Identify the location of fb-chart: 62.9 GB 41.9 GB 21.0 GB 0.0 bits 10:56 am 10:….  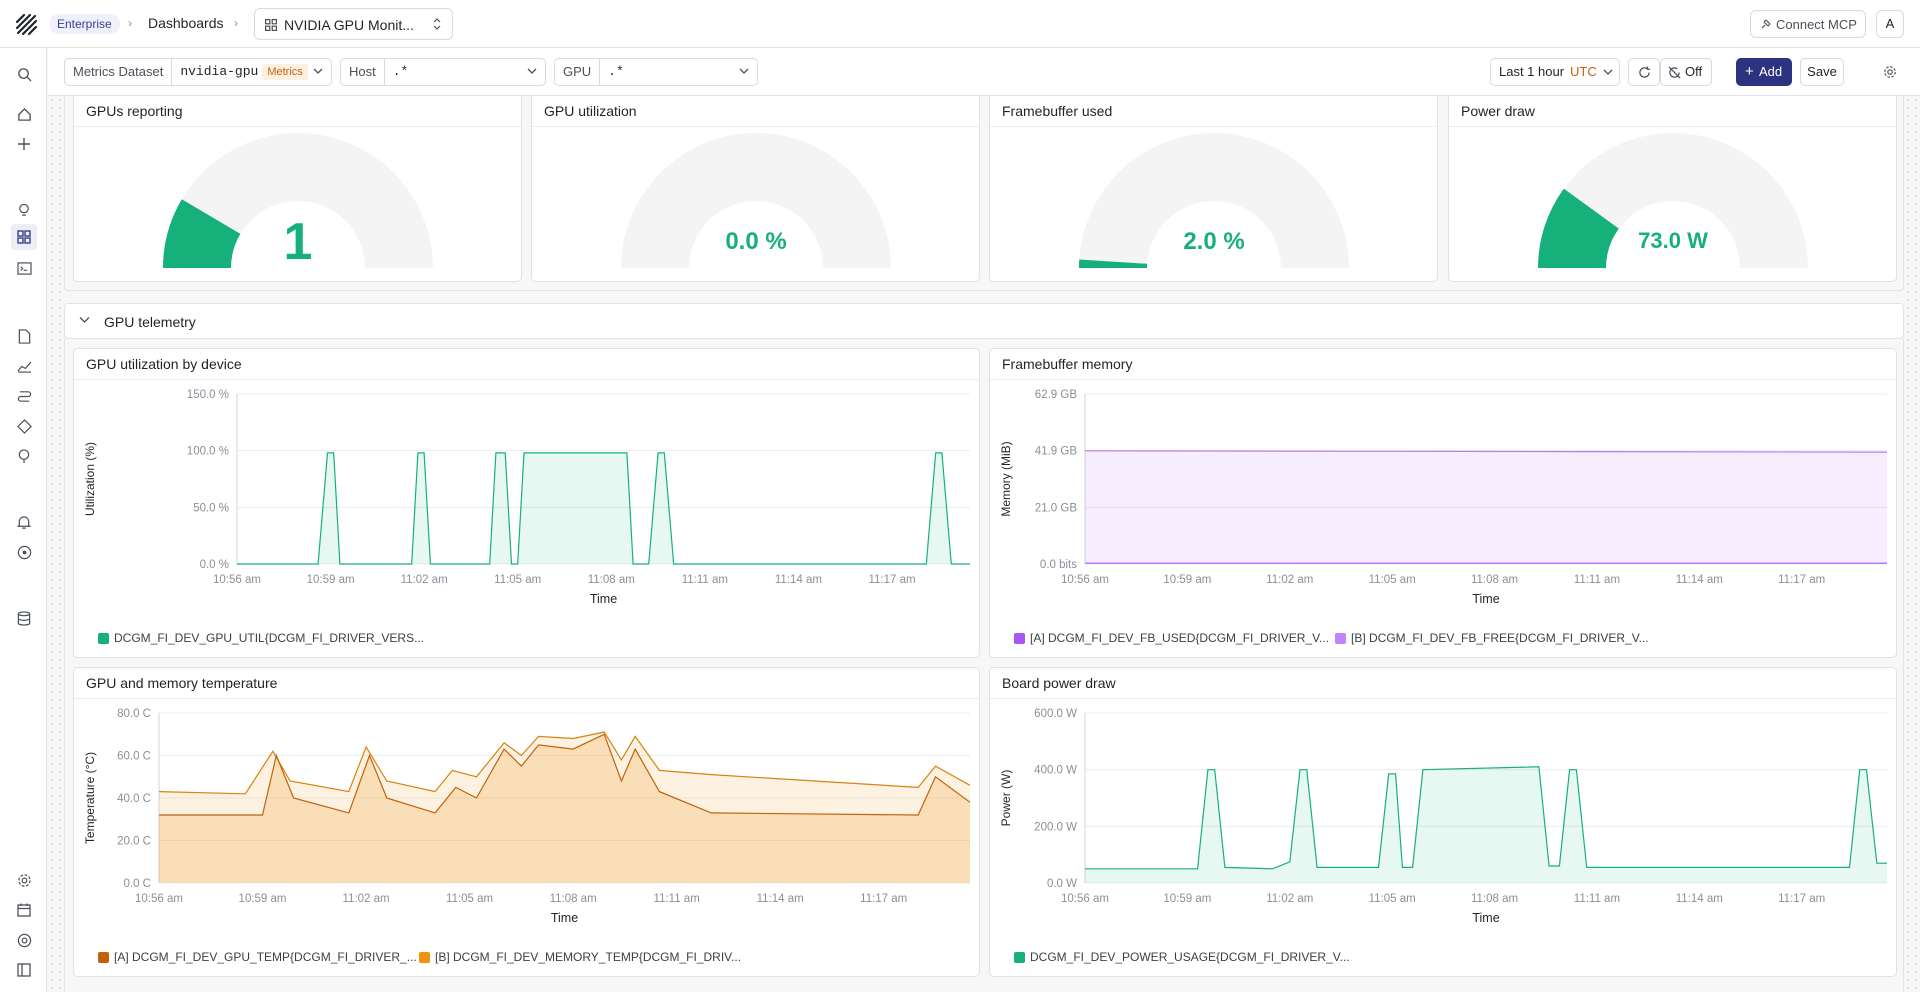
(1443, 497).